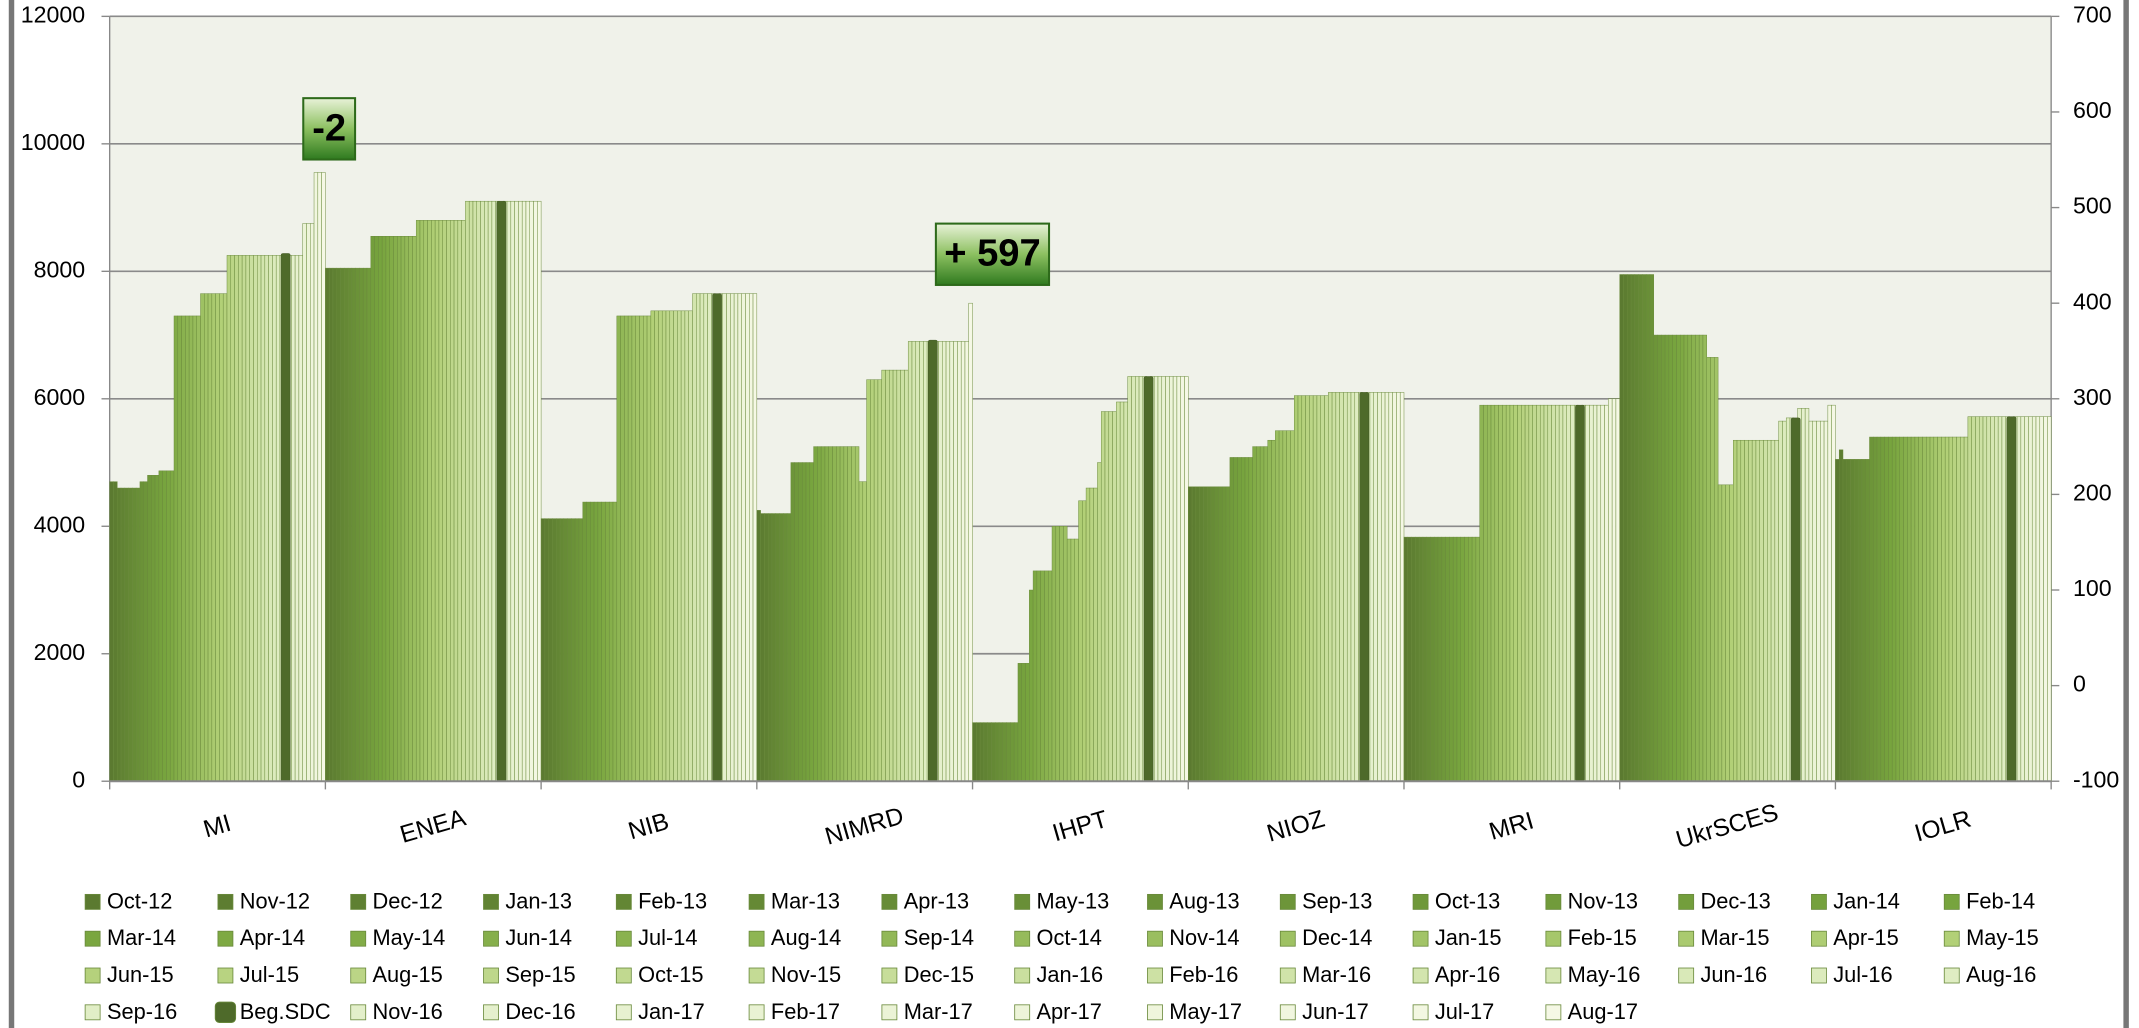  I want to click on legend-label: Dec-13, so click(1735, 900).